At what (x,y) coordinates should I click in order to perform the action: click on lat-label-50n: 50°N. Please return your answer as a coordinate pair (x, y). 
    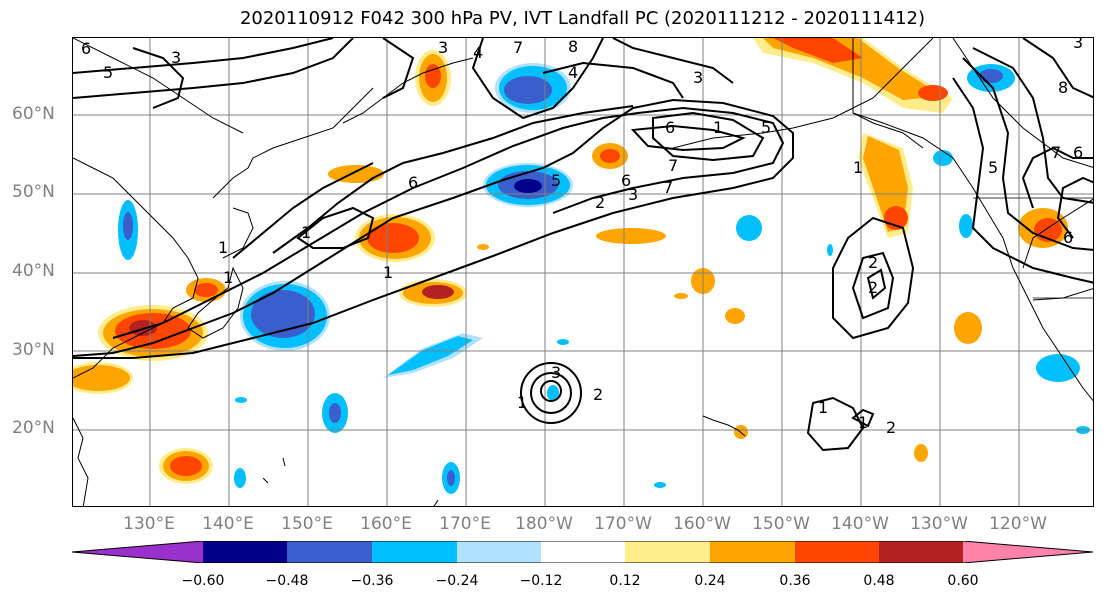
    Looking at the image, I should click on (33, 192).